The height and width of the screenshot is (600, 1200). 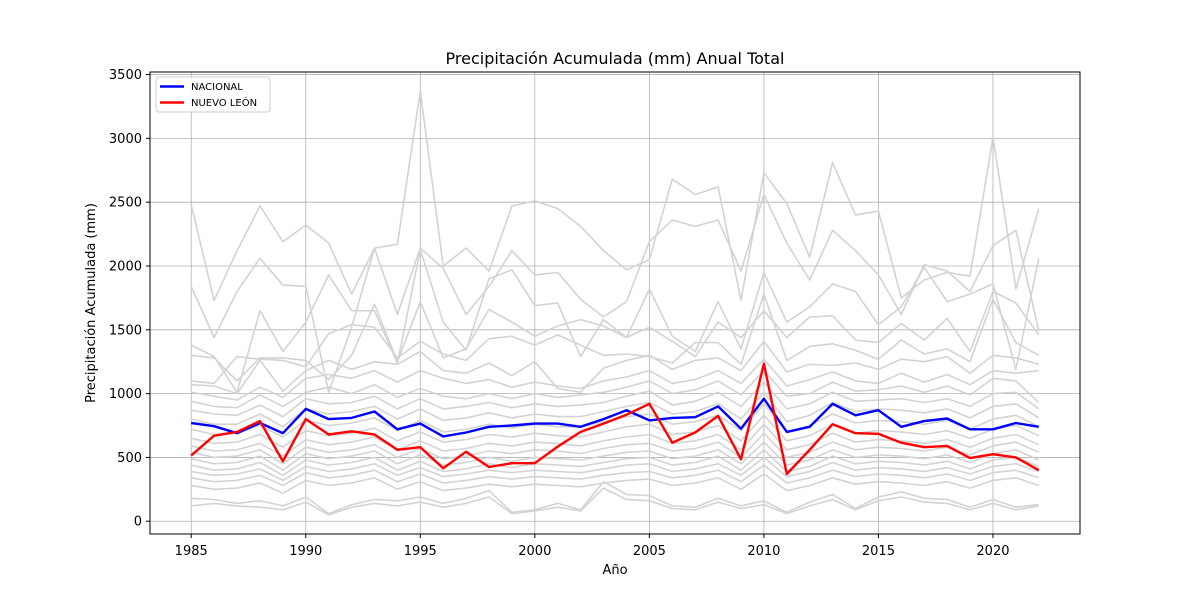 I want to click on x-tick-label: 1985, so click(x=191, y=551).